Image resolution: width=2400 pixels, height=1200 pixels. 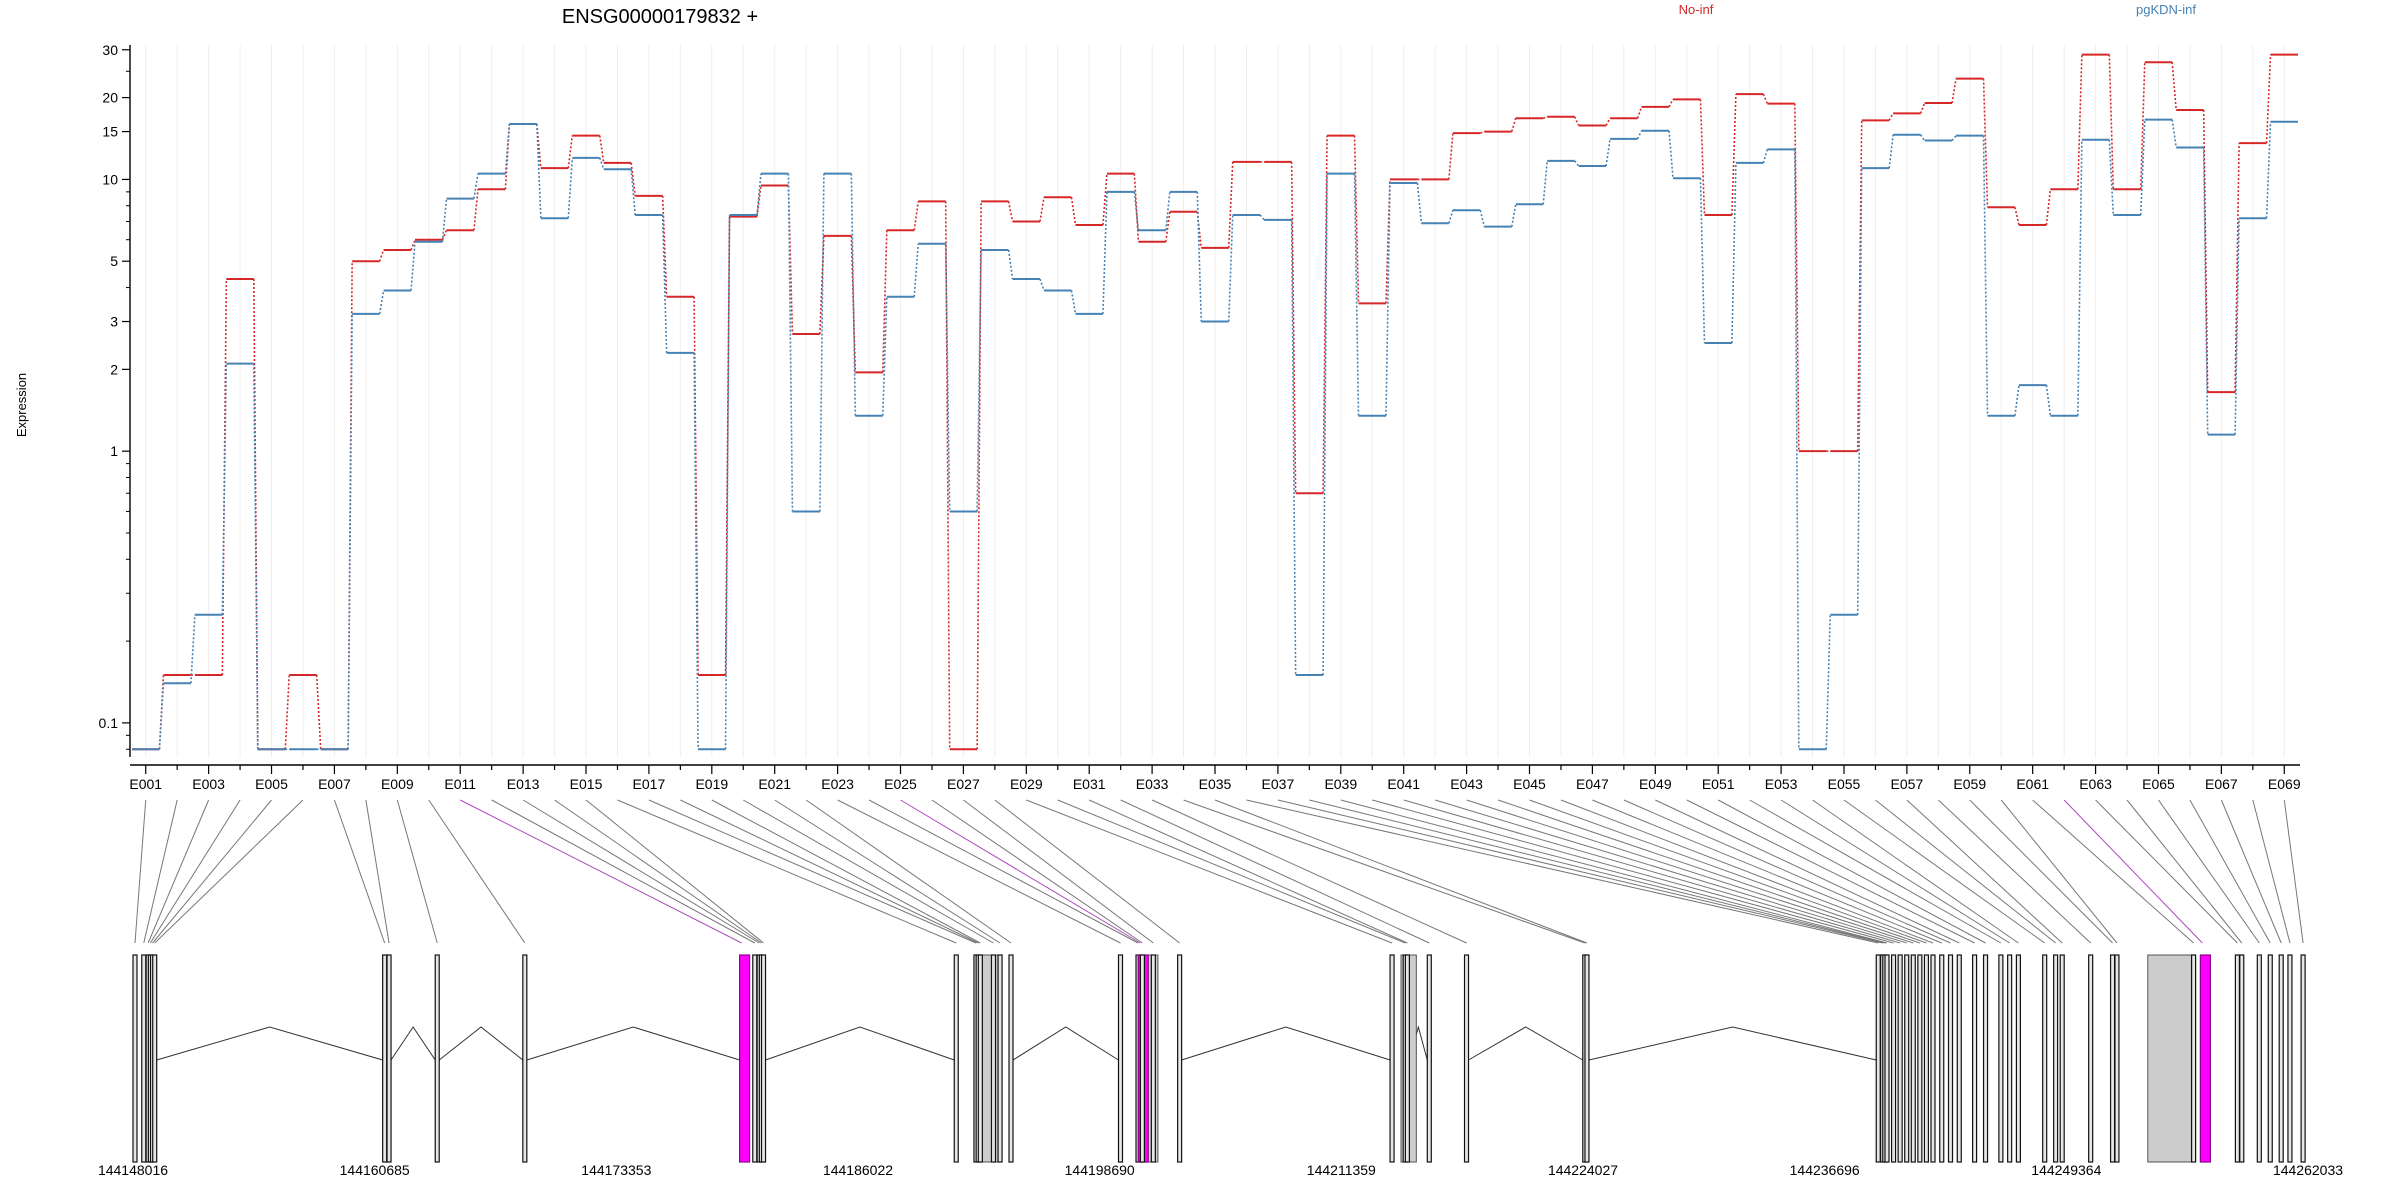 What do you see at coordinates (1466, 784) in the screenshot?
I see `x-tick-label: E043` at bounding box center [1466, 784].